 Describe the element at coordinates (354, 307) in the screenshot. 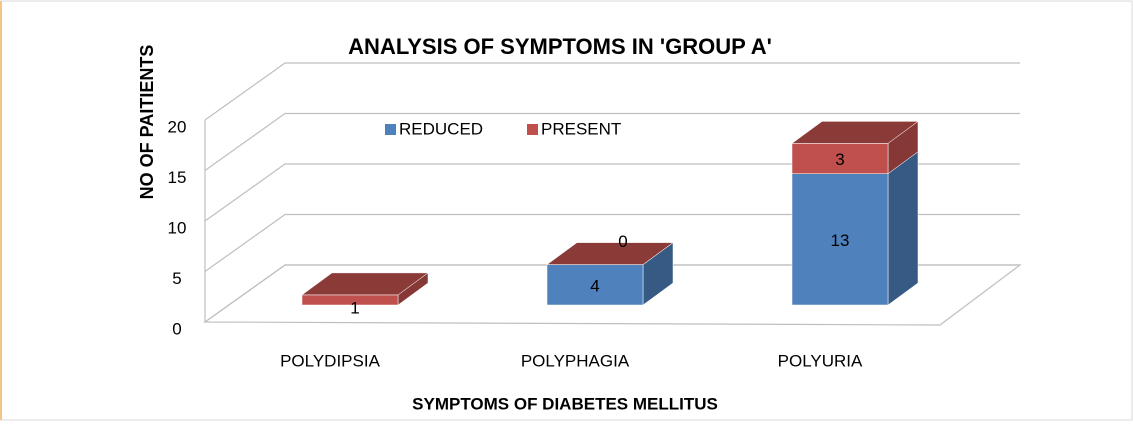

I see `data-label: 1` at that location.